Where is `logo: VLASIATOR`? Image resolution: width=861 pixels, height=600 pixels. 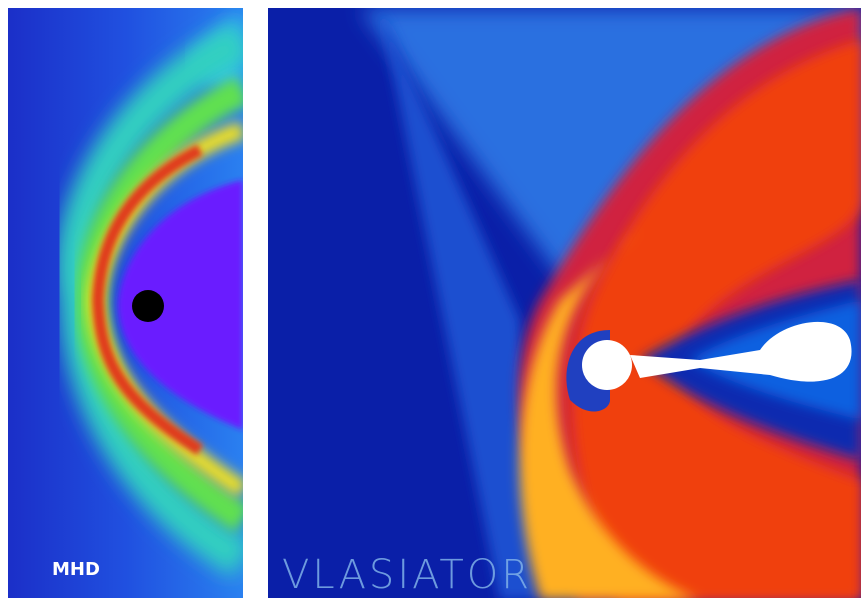
logo: VLASIATOR is located at coordinates (407, 575).